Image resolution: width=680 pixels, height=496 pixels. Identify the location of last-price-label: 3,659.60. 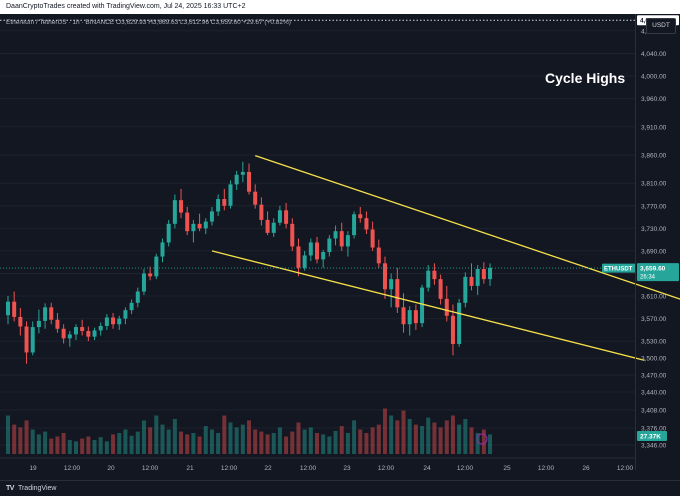
(653, 269).